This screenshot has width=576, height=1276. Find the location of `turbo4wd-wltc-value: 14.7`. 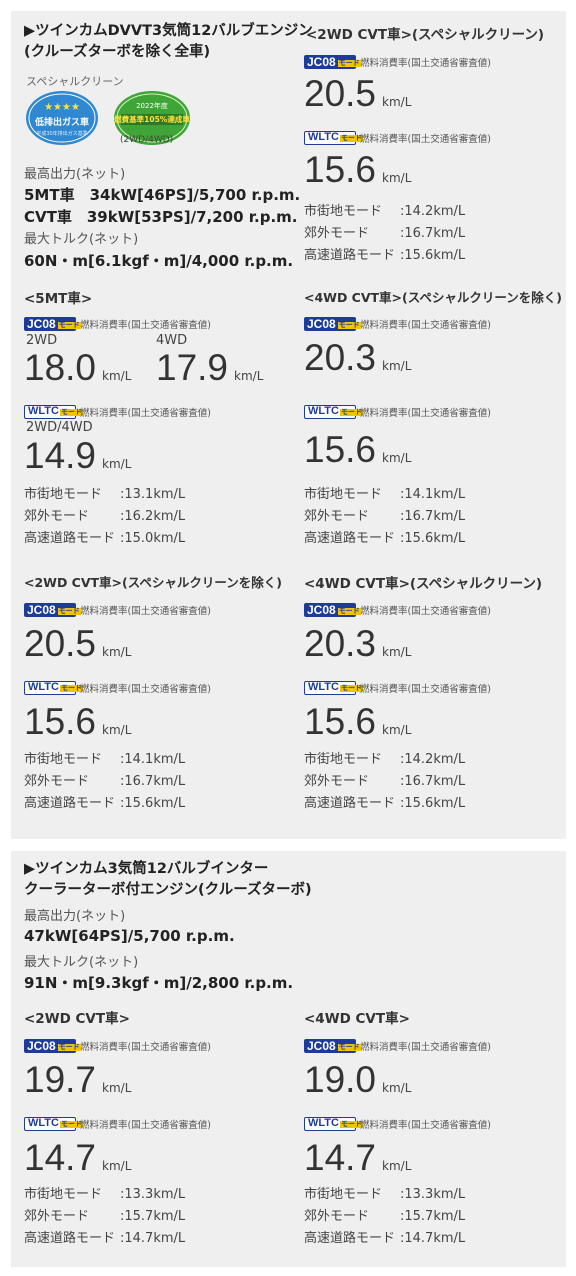

turbo4wd-wltc-value: 14.7 is located at coordinates (340, 1157).